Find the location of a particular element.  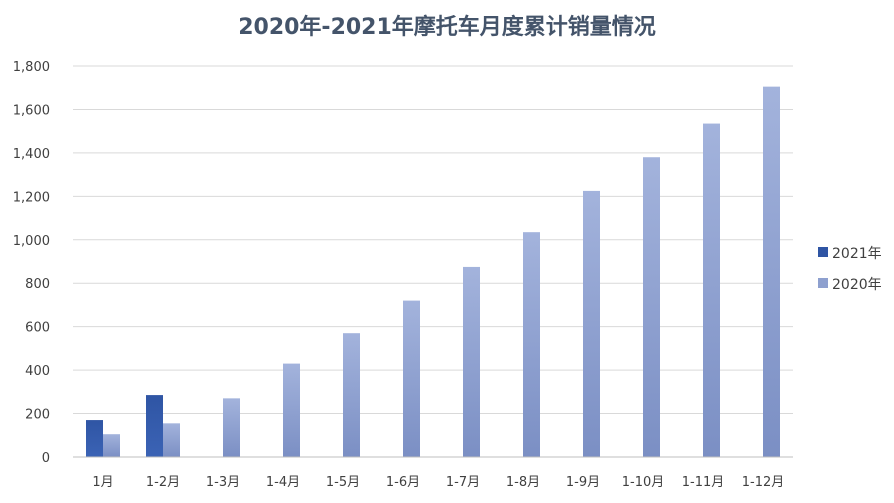

legend-label-1: 2020年 is located at coordinates (857, 285).